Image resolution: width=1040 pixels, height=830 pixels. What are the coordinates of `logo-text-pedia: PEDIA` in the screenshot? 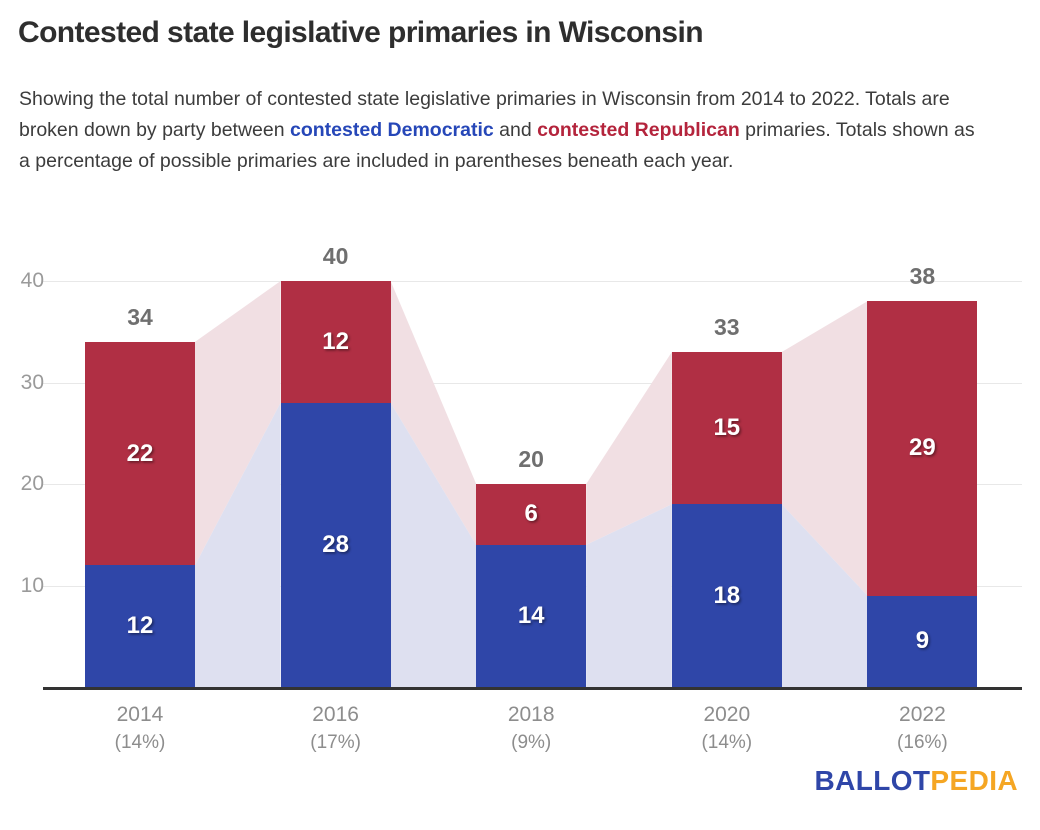 It's located at (974, 780).